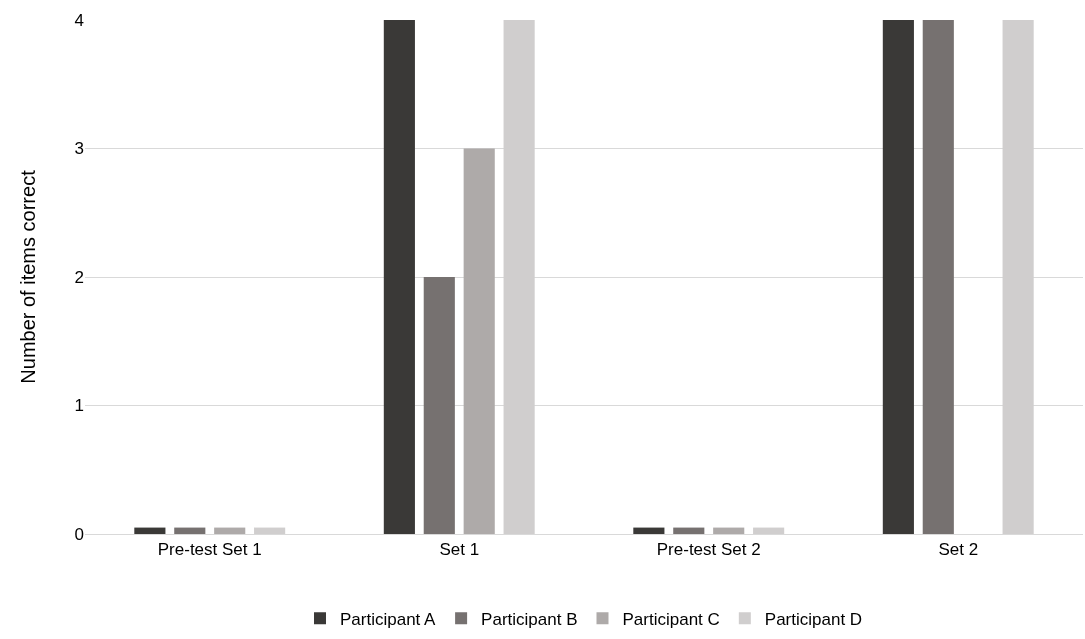 The image size is (1085, 639). I want to click on y-tick-label: 1, so click(79, 406).